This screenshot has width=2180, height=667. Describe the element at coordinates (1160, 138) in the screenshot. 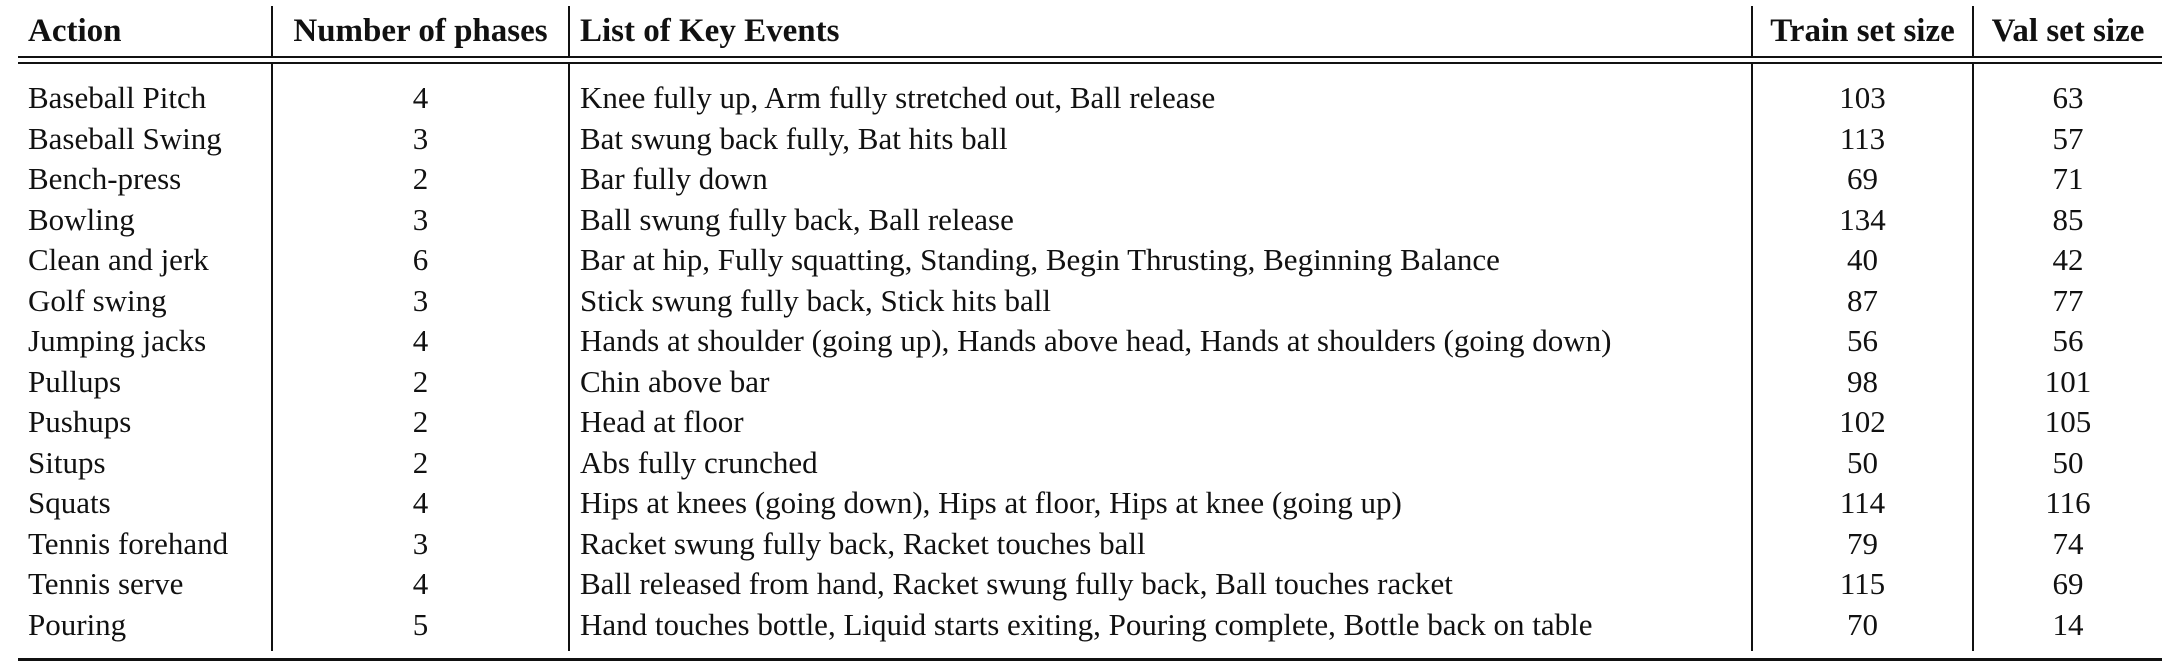

I see `cell-events: Bat swung back fully, Bat hits ball` at that location.